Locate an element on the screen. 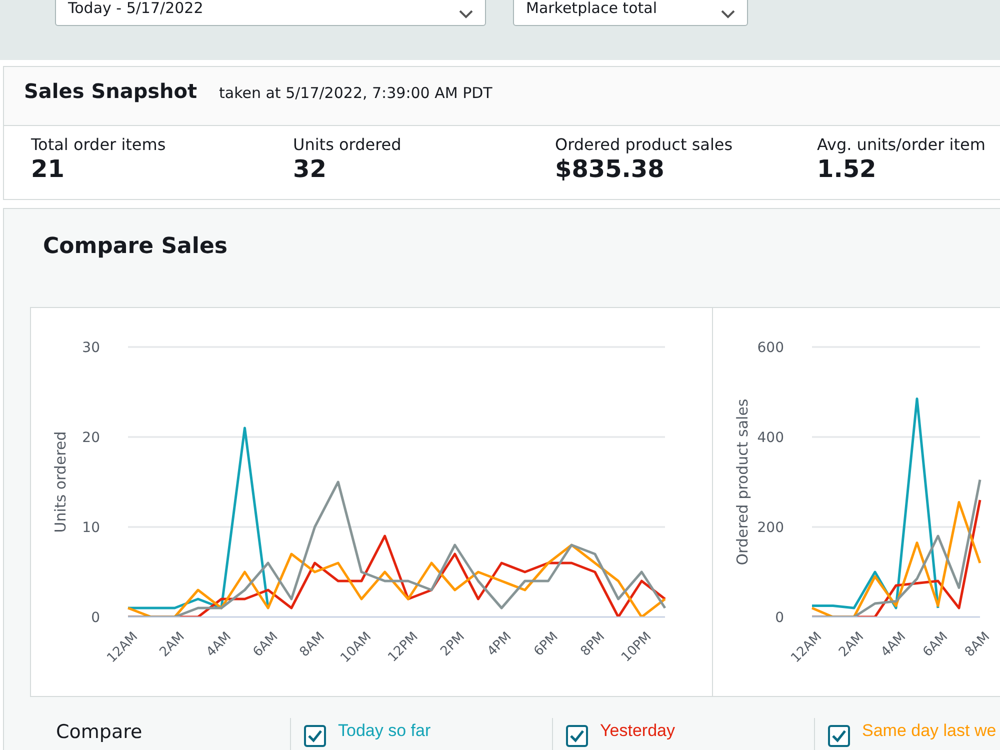 This screenshot has width=1000, height=750. y-tick-label: 200 is located at coordinates (770, 528).